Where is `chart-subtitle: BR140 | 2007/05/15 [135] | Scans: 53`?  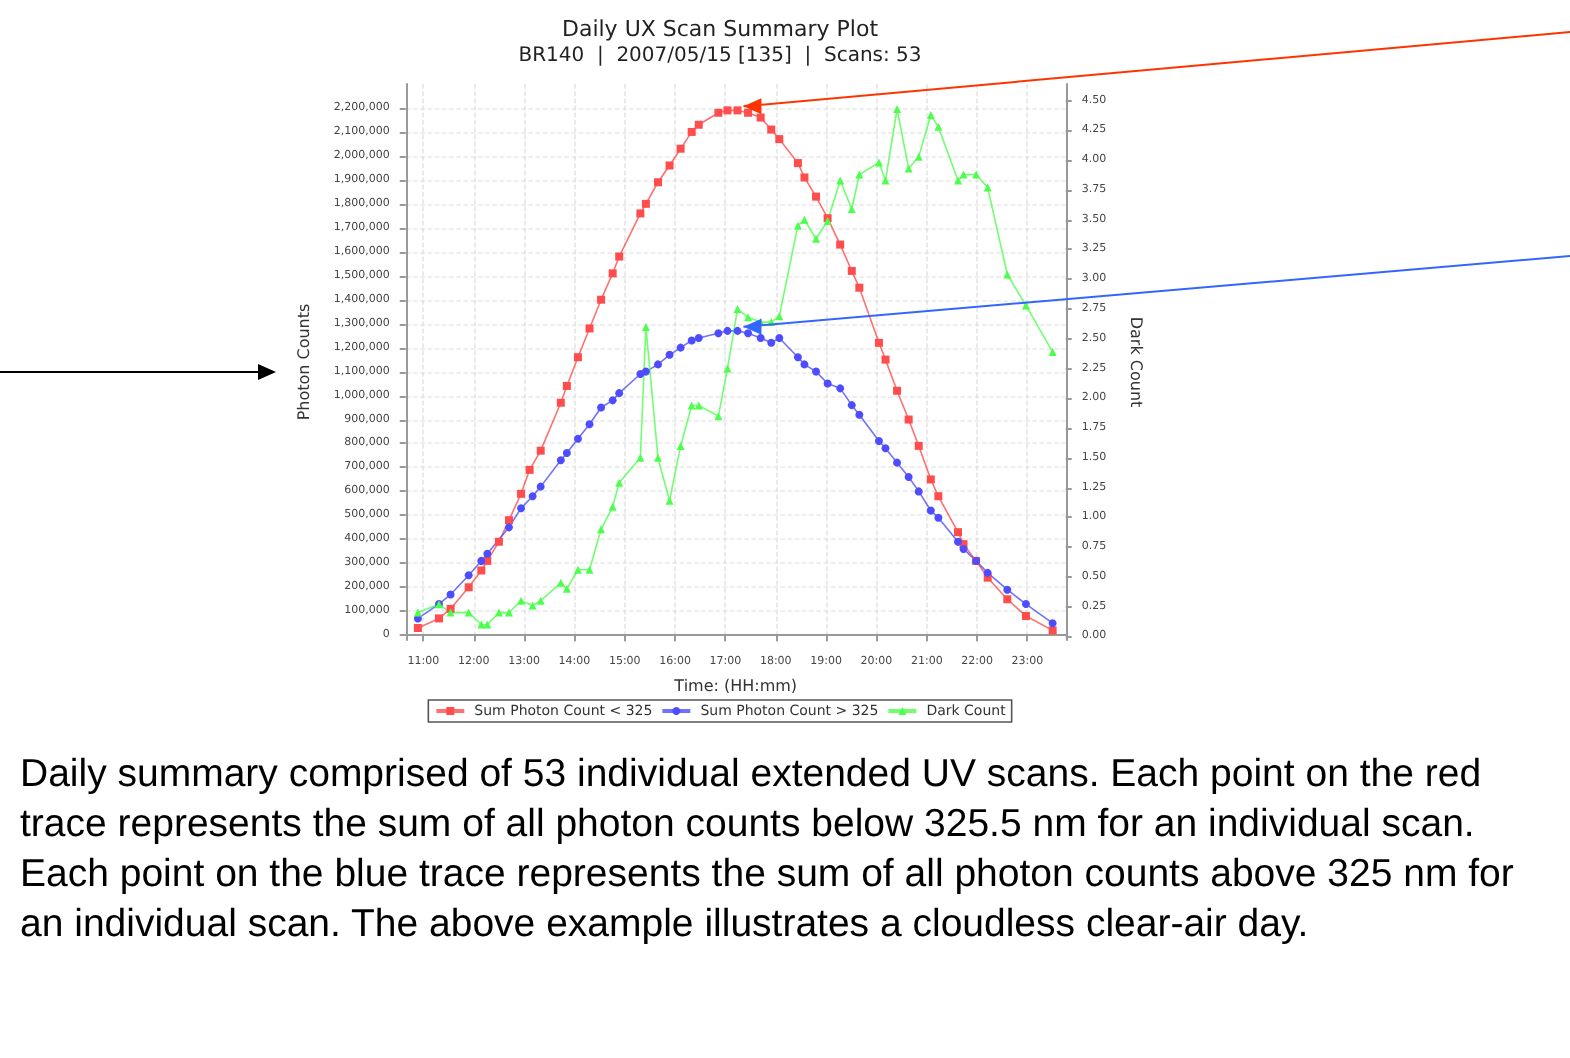
chart-subtitle: BR140 | 2007/05/15 [135] | Scans: 53 is located at coordinates (720, 56).